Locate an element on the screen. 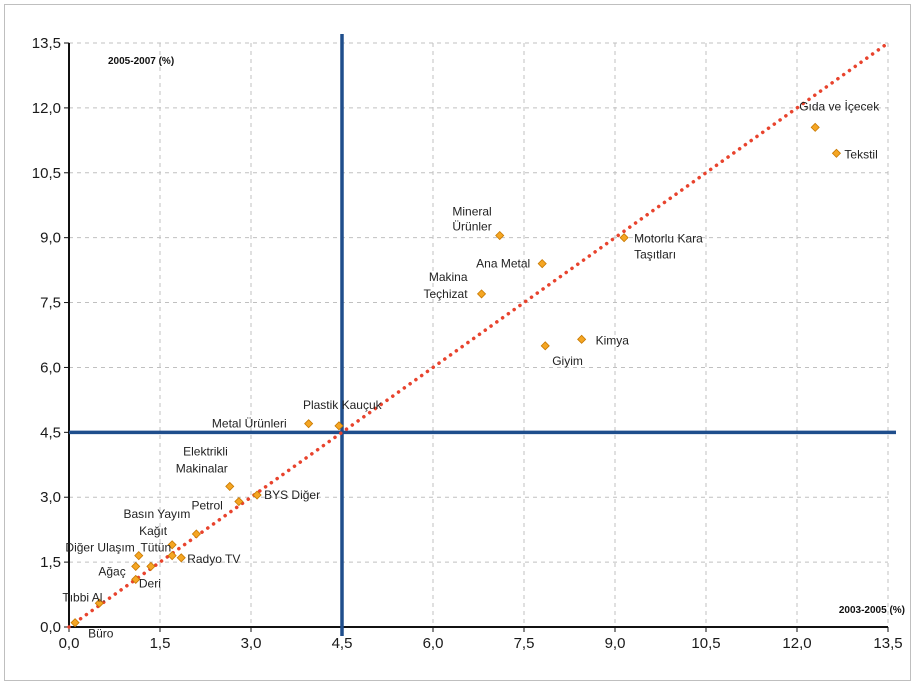 The height and width of the screenshot is (687, 917). y-tick-label: 13,5 is located at coordinates (46, 43).